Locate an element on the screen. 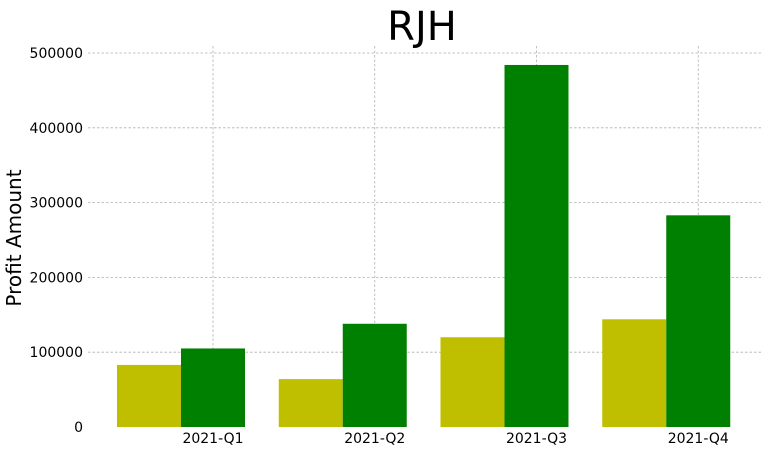 This screenshot has height=452, width=763. bar-series2-2021-Q2 is located at coordinates (374, 375).